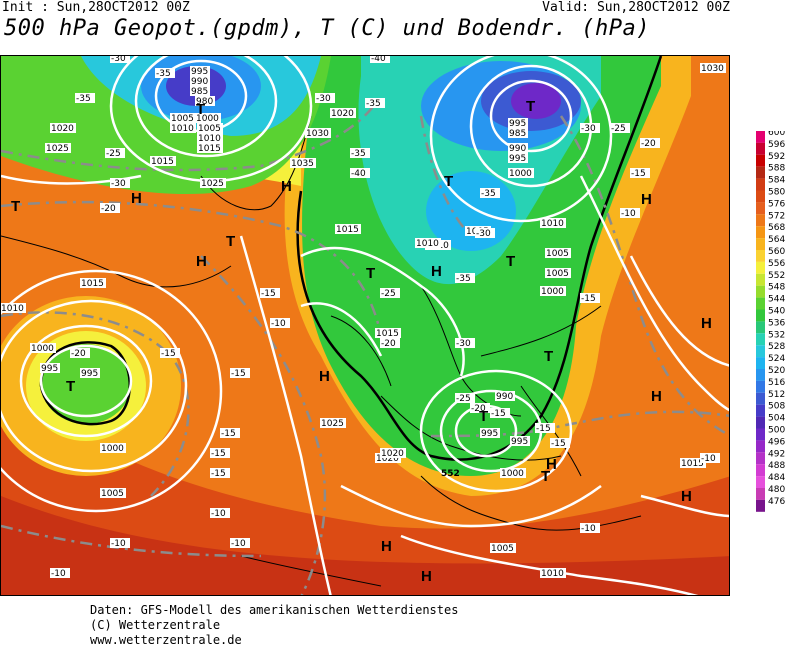  What do you see at coordinates (776, 419) in the screenshot?
I see `legend-level-label: 504` at bounding box center [776, 419].